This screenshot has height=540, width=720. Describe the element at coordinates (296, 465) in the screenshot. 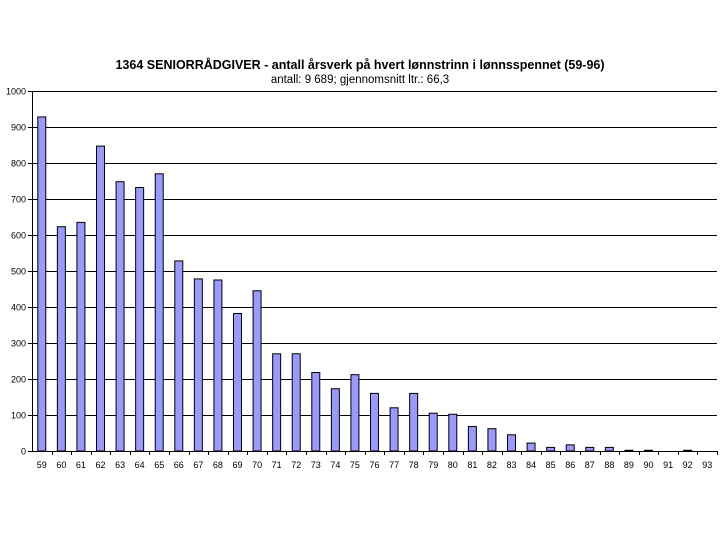

I see `x-tick-label: 72` at that location.